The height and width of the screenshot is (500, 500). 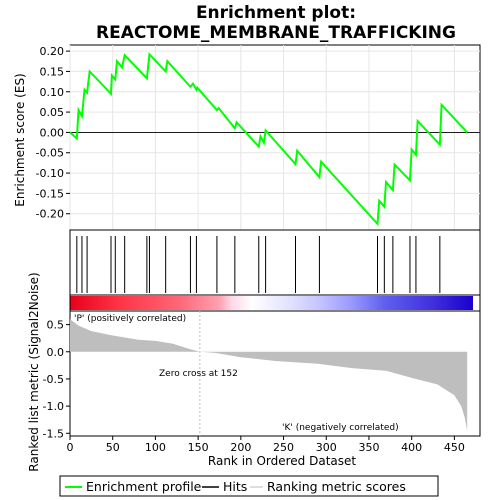 I want to click on xtick-label: 300, so click(x=326, y=447).